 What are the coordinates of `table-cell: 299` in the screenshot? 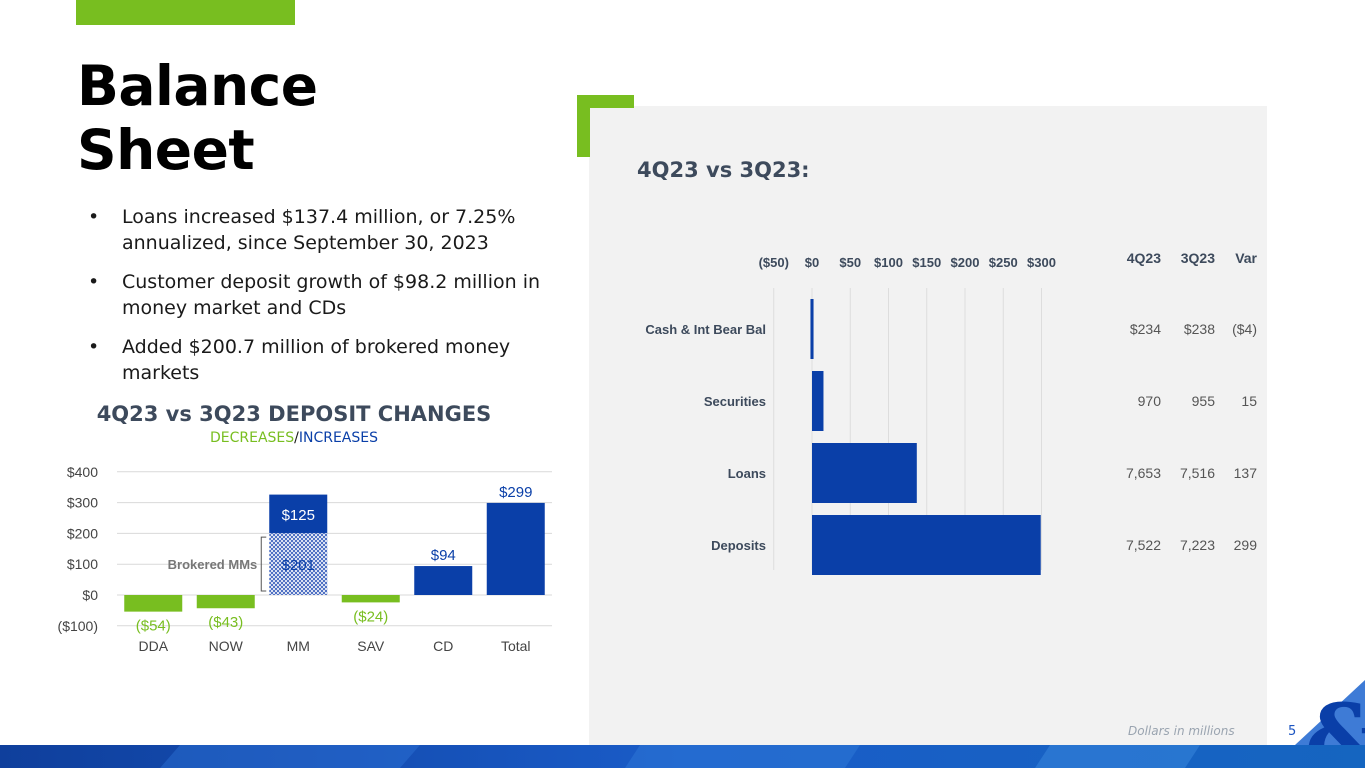 It's located at (1246, 545).